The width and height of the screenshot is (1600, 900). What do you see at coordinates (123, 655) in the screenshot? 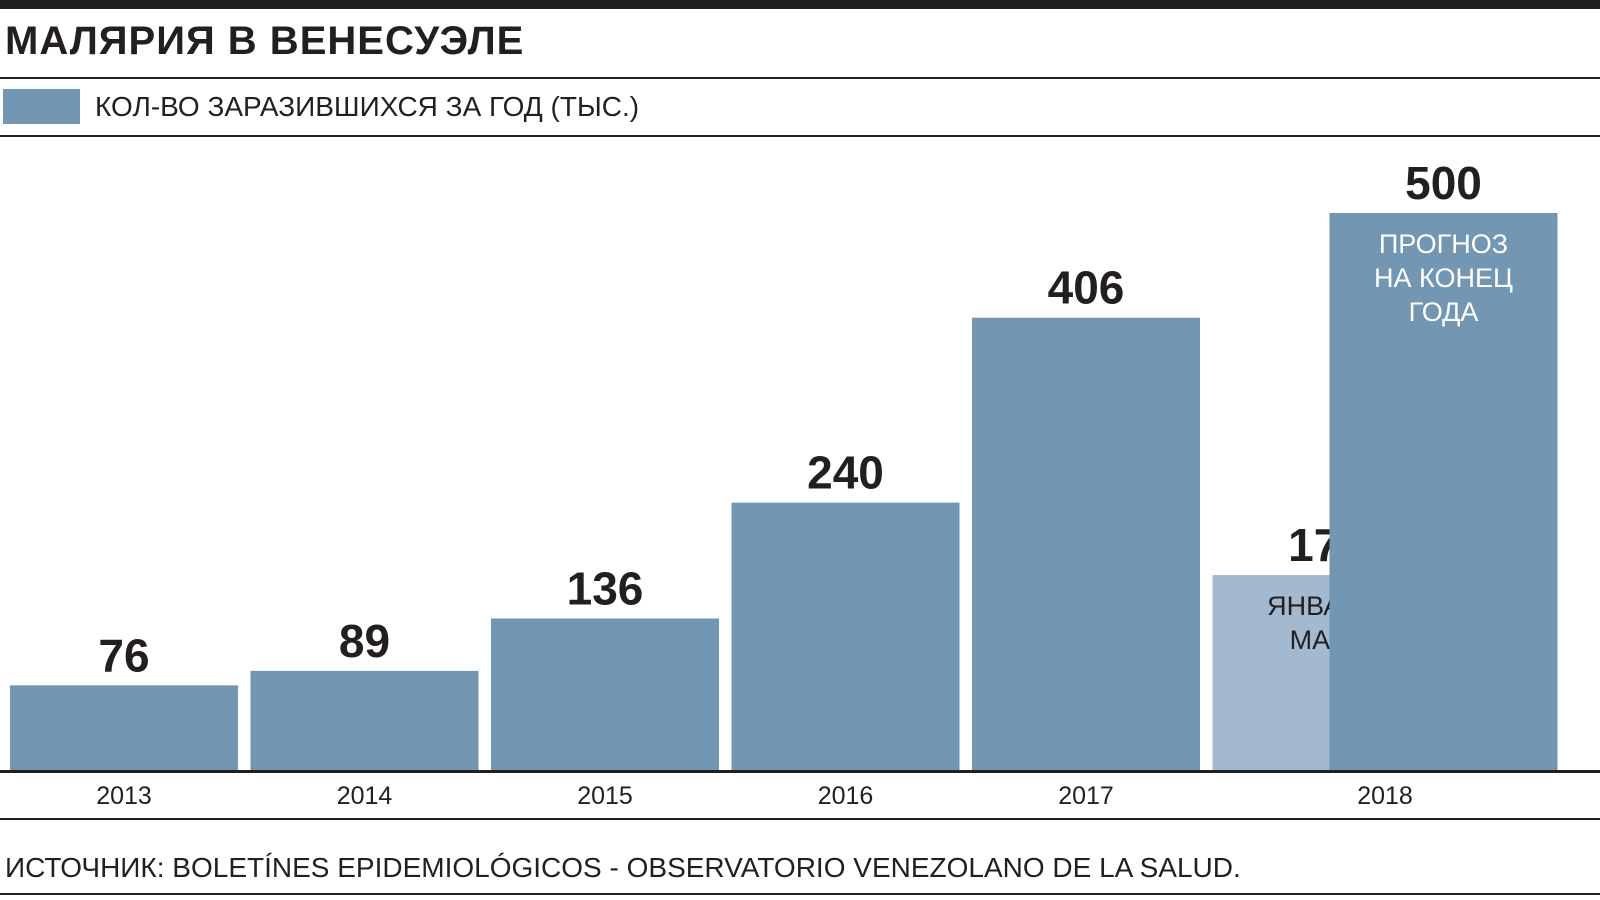
I see `value-label-2013-0: 76` at bounding box center [123, 655].